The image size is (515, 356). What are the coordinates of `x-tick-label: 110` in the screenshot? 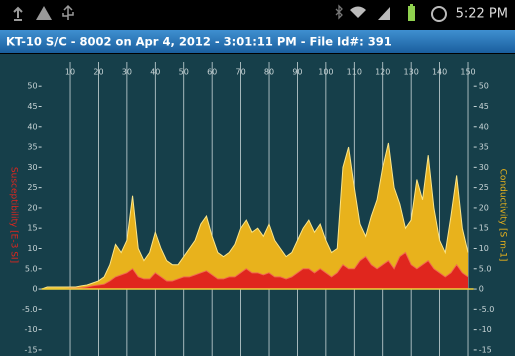 It's located at (354, 72).